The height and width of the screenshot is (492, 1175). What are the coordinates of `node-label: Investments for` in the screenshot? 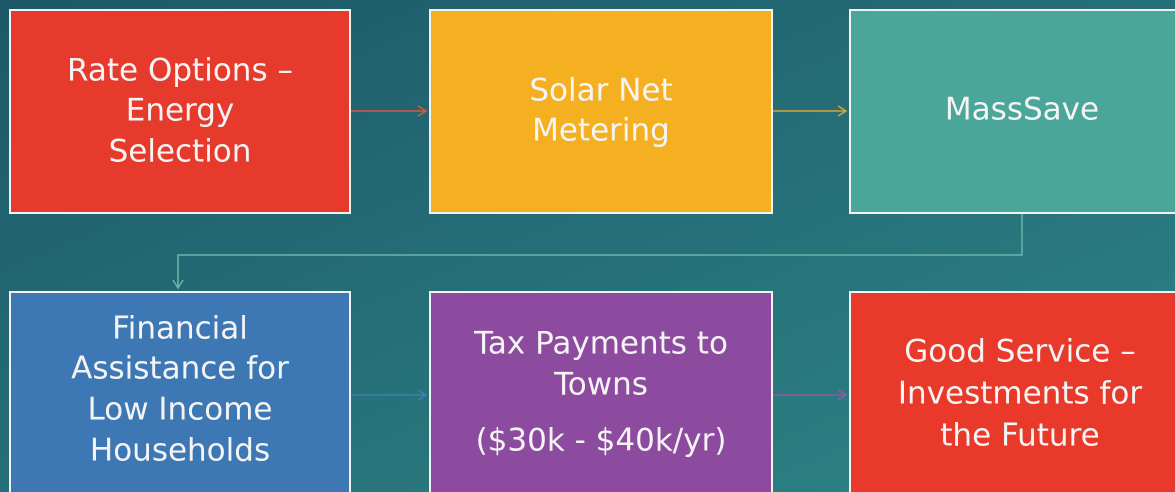 It's located at (1020, 394).